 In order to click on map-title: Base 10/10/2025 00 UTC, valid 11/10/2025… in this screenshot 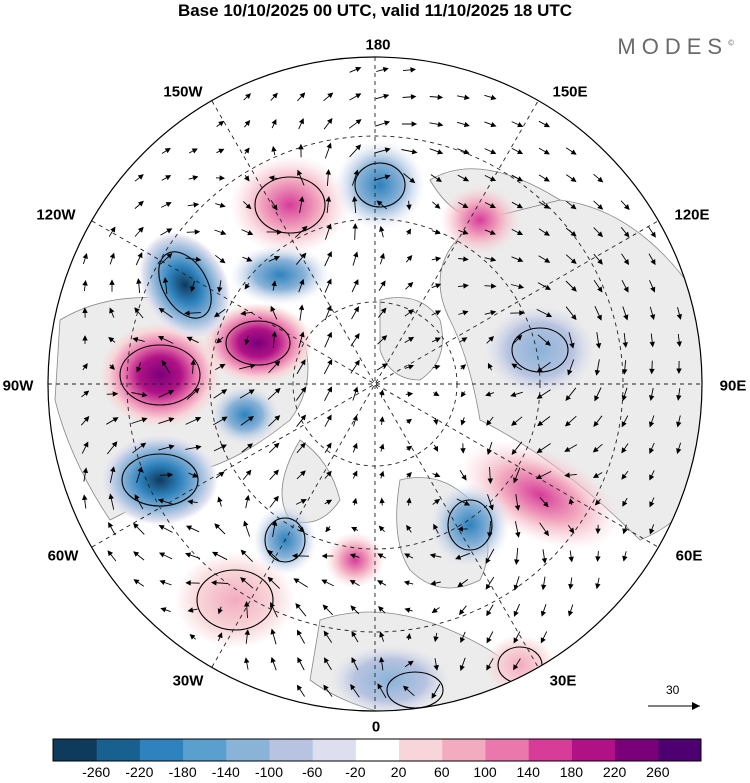, I will do `click(375, 10)`.